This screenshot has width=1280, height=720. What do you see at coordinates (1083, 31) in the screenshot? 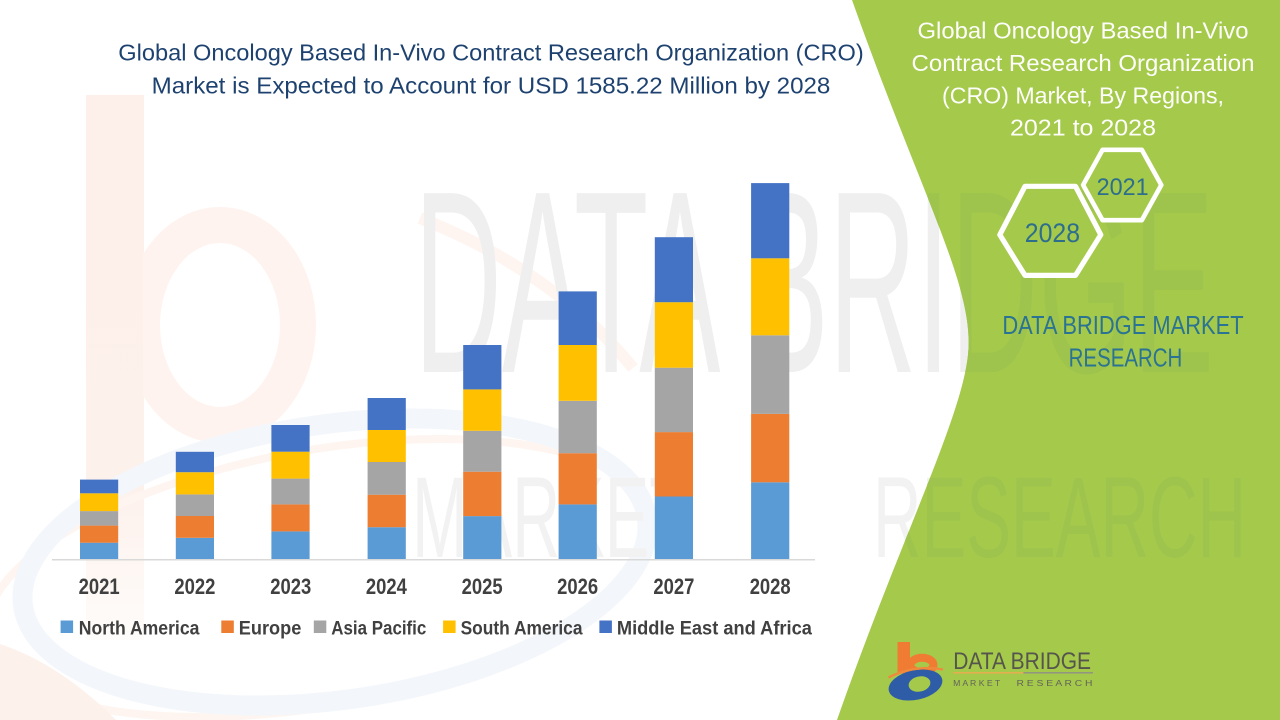
I see `svg-text: Global Oncology Based In-Vivo` at bounding box center [1083, 31].